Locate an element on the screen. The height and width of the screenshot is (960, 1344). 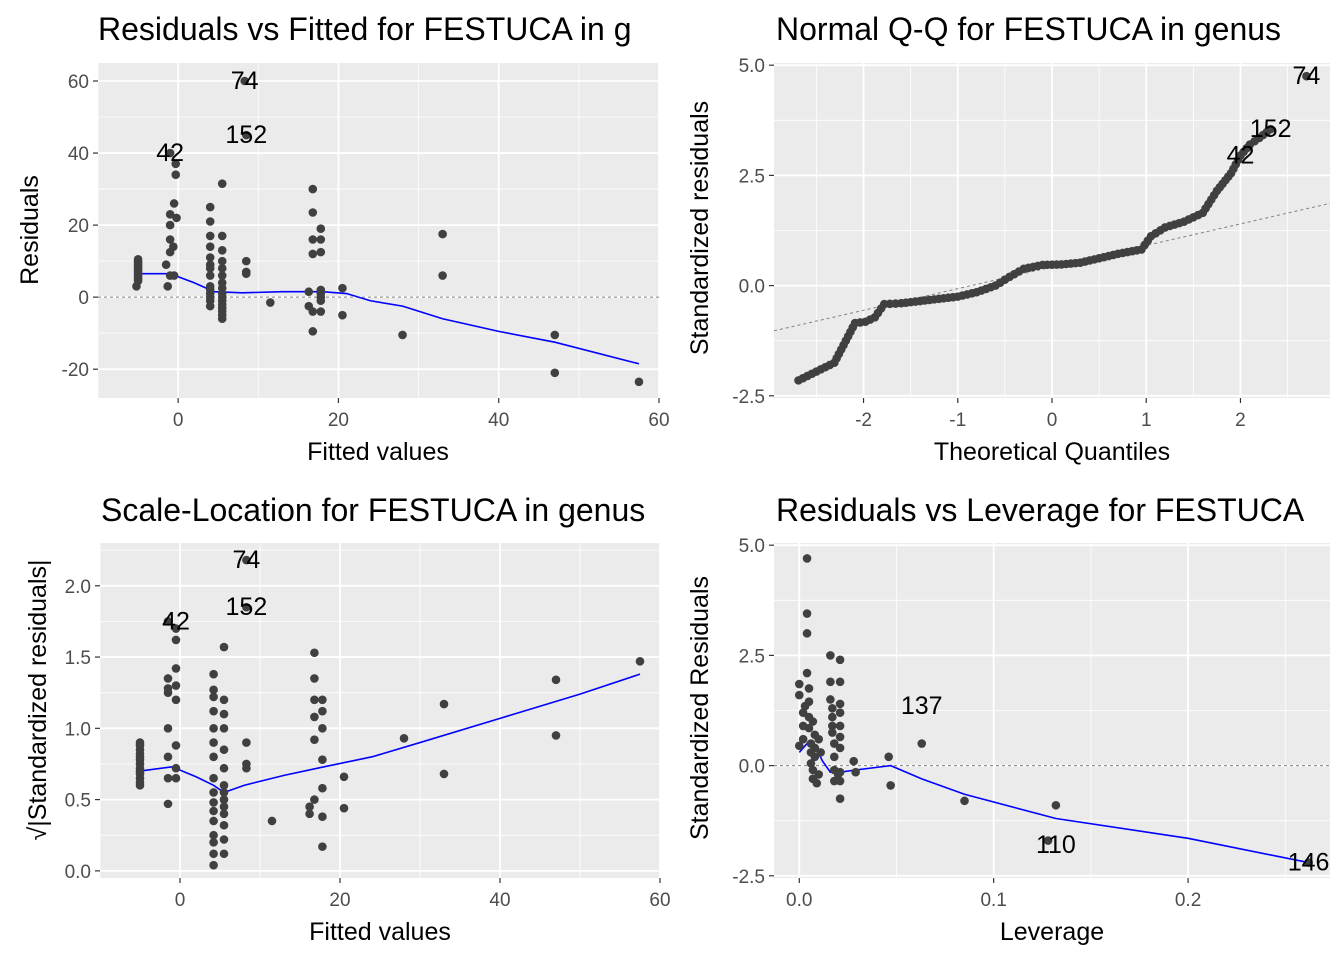
plot-panel is located at coordinates (378, 230).